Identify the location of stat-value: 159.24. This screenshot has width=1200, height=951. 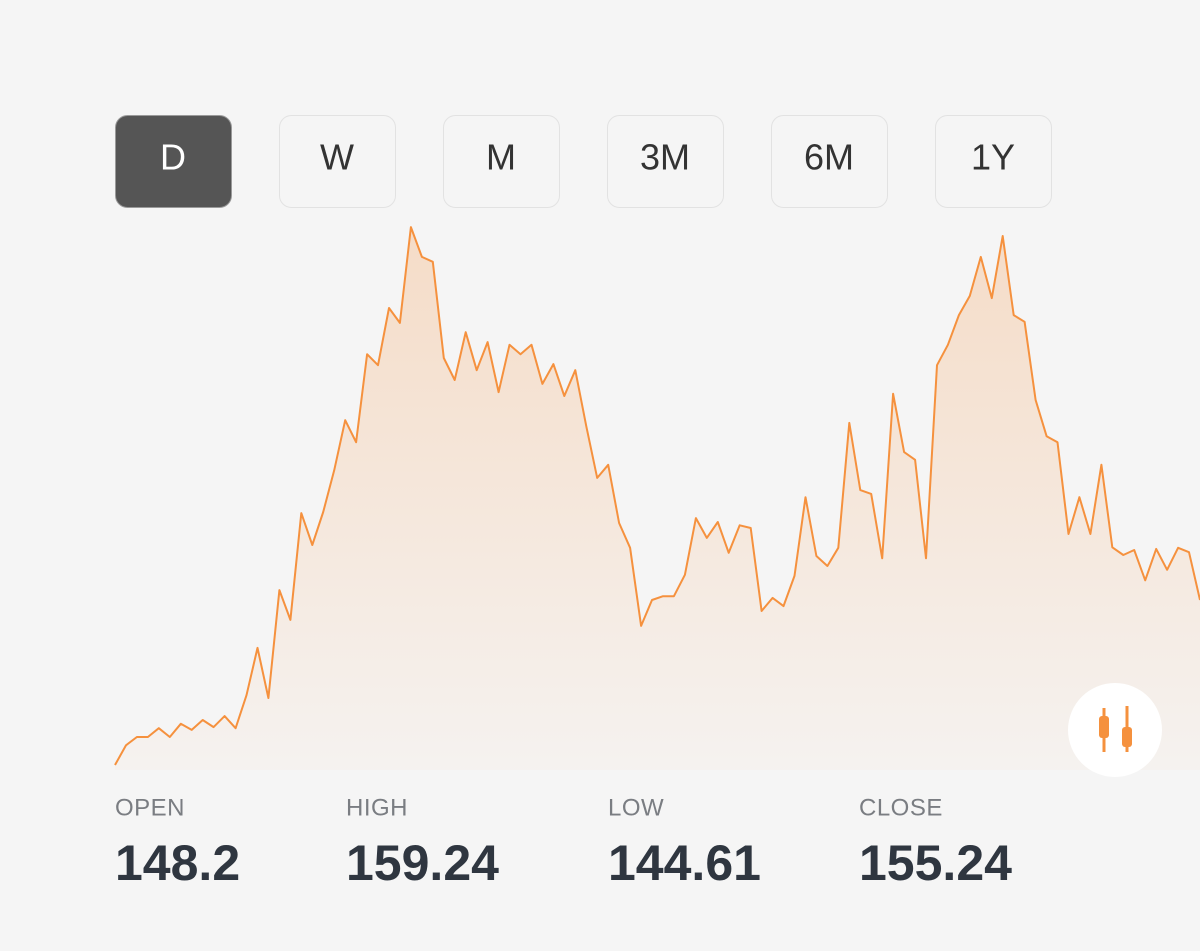
(422, 863).